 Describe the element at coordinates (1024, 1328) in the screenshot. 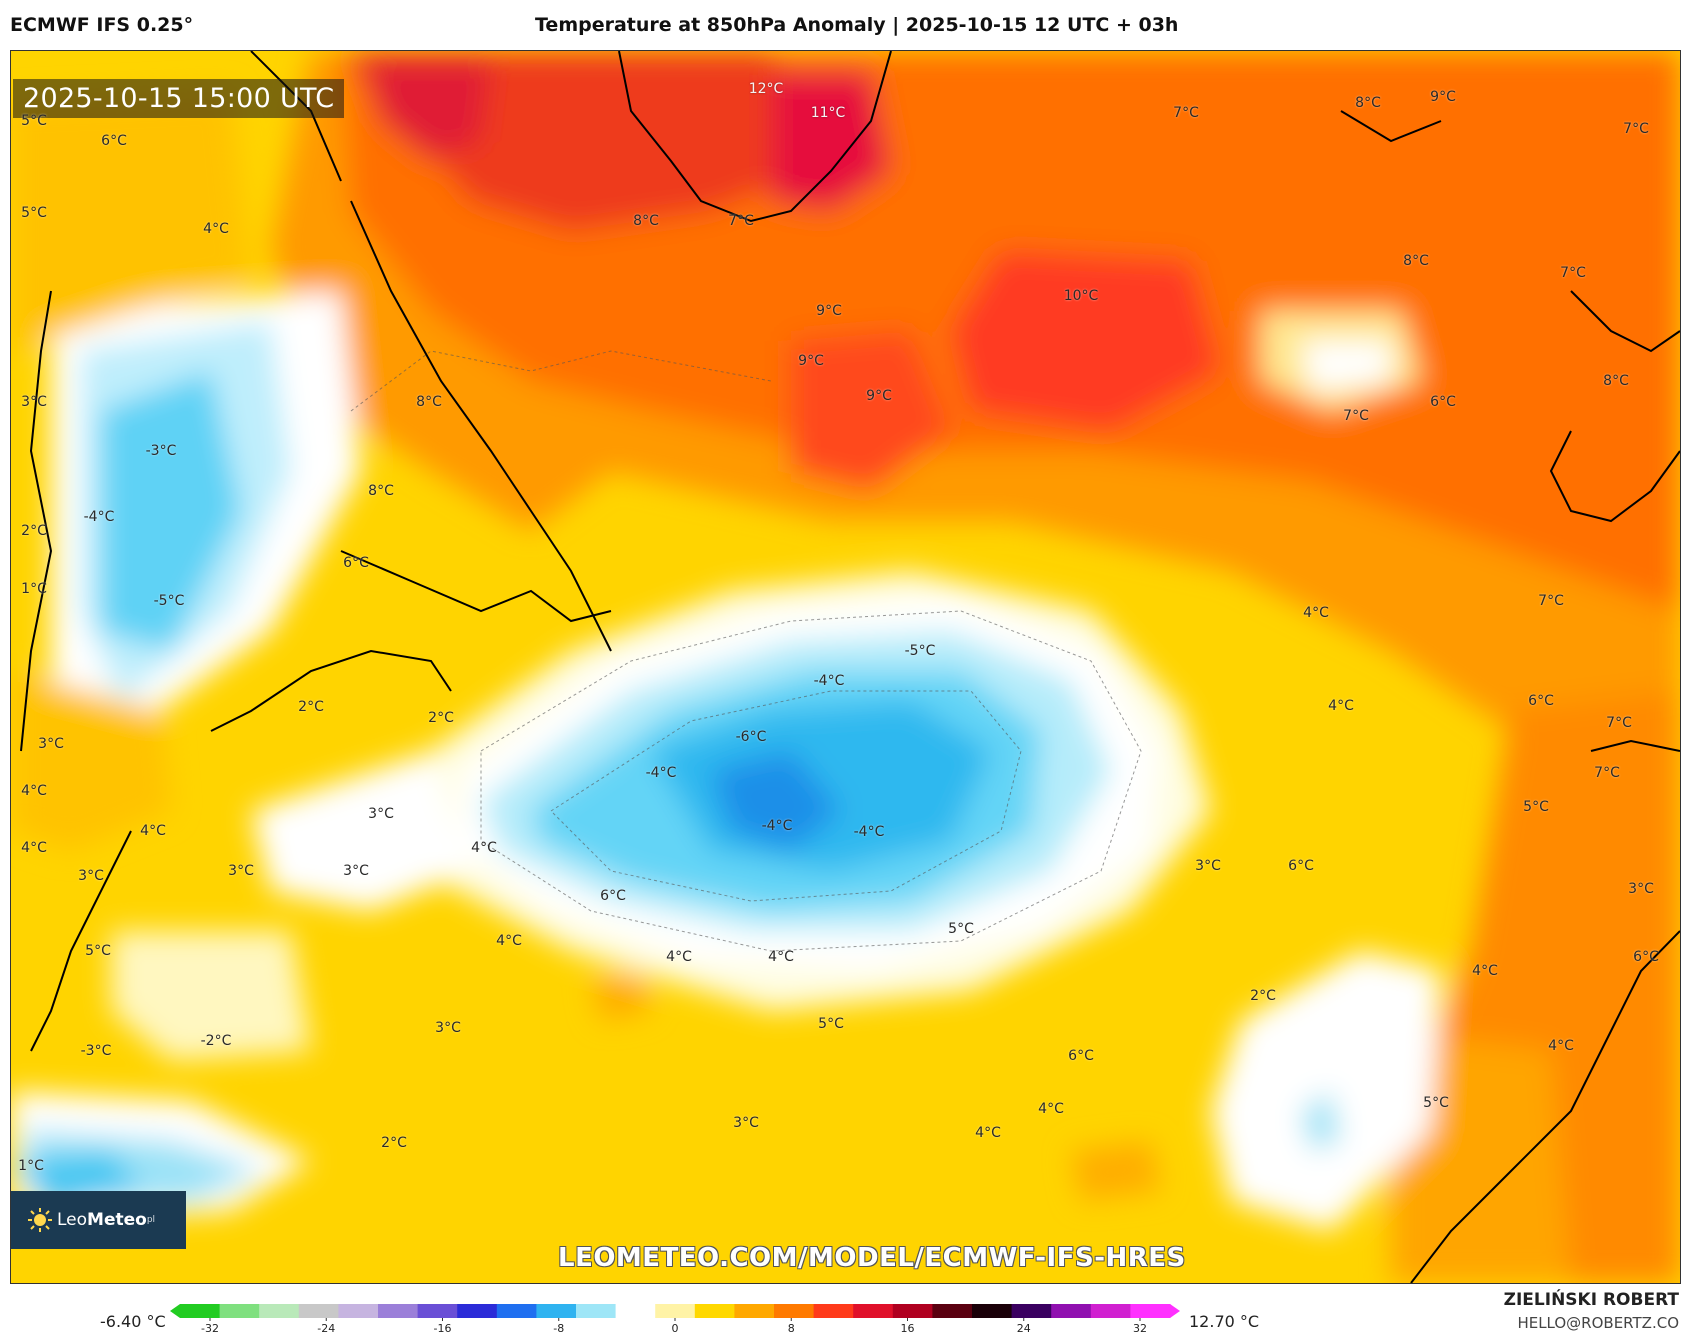

I see `colorbar-tick-label: 24` at that location.